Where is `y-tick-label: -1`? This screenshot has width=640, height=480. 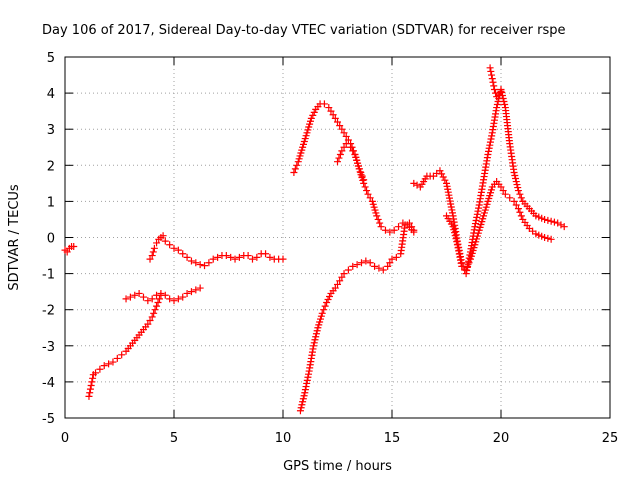 y-tick-label: -1 is located at coordinates (48, 275).